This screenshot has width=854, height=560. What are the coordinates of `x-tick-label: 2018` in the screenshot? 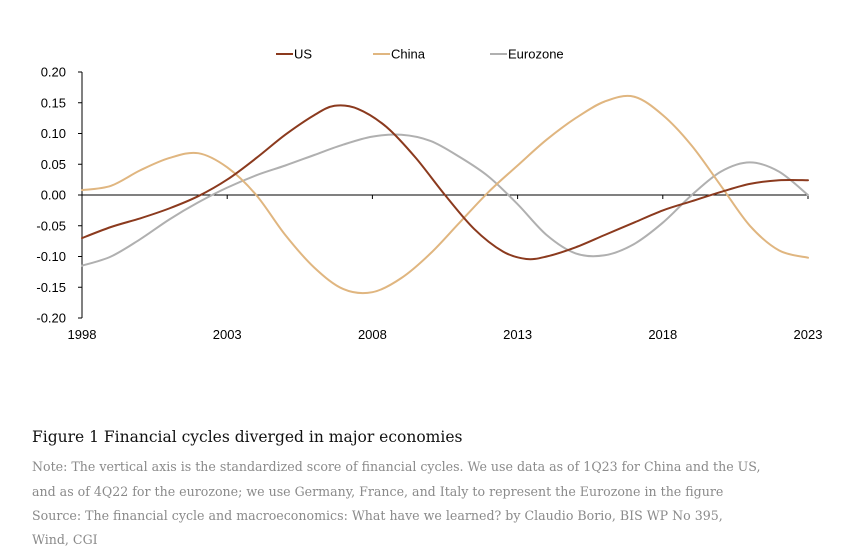 It's located at (662, 334).